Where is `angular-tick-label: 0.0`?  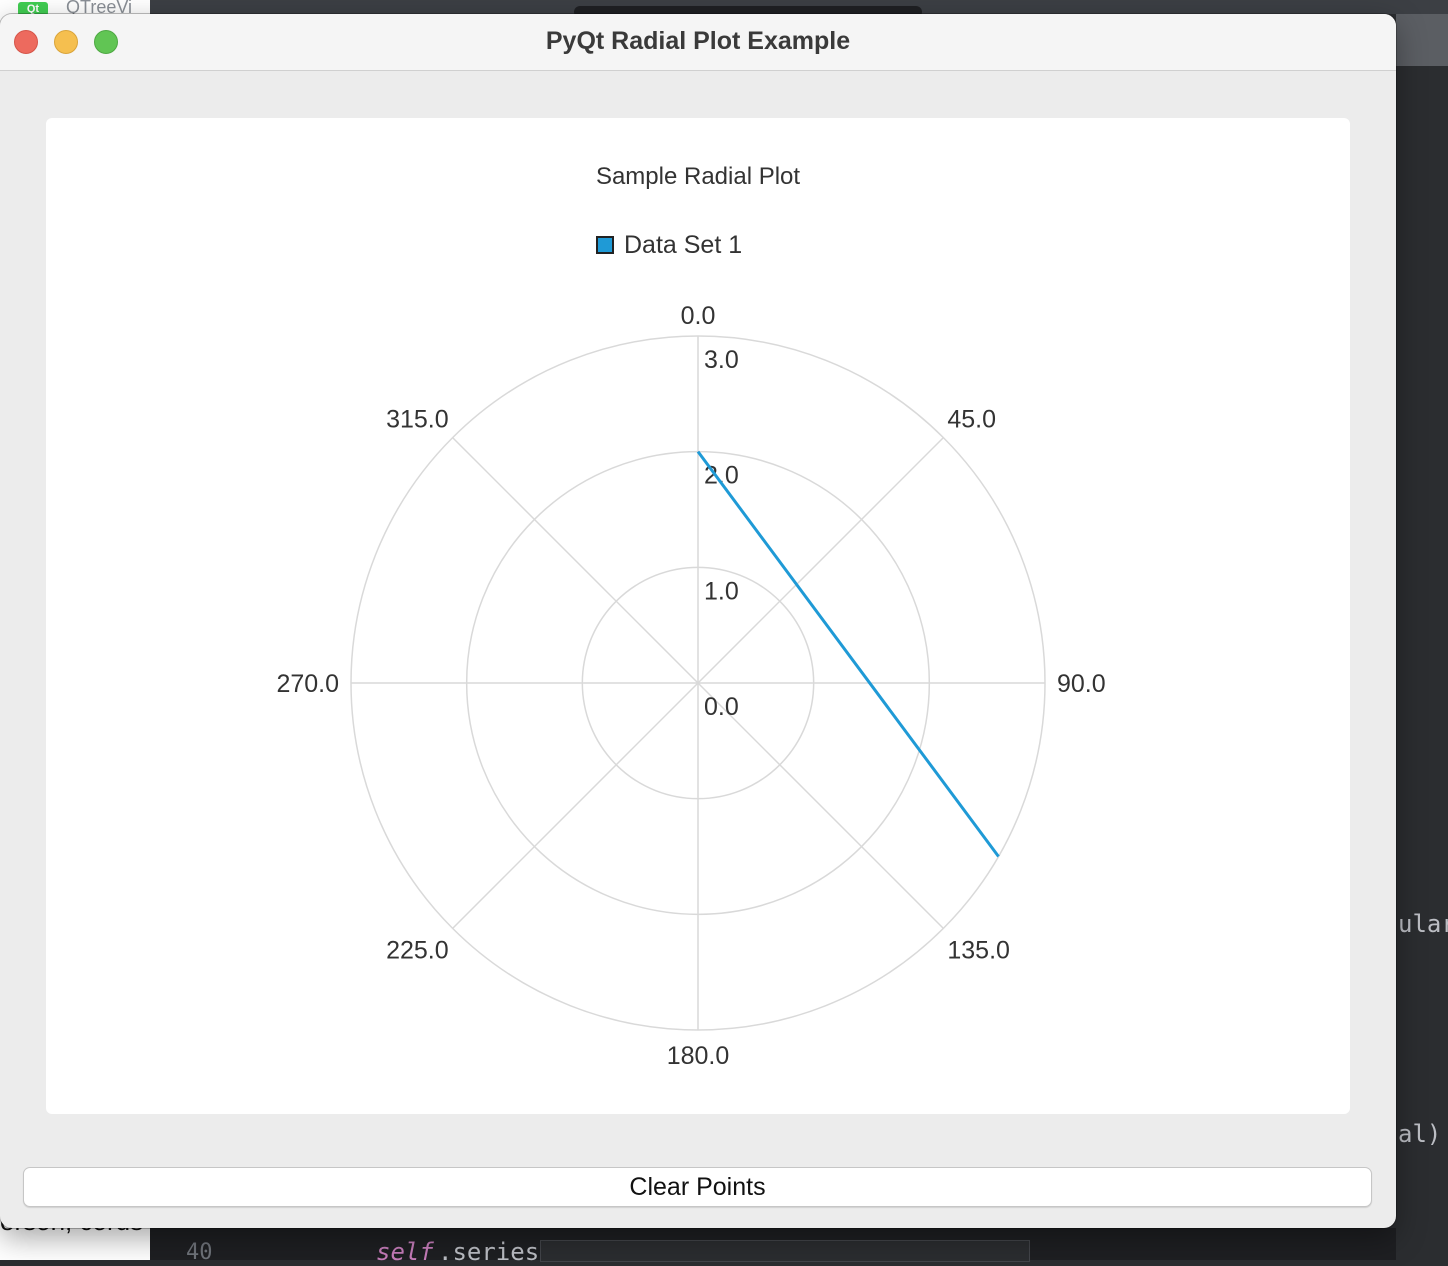
angular-tick-label: 0.0 is located at coordinates (698, 316).